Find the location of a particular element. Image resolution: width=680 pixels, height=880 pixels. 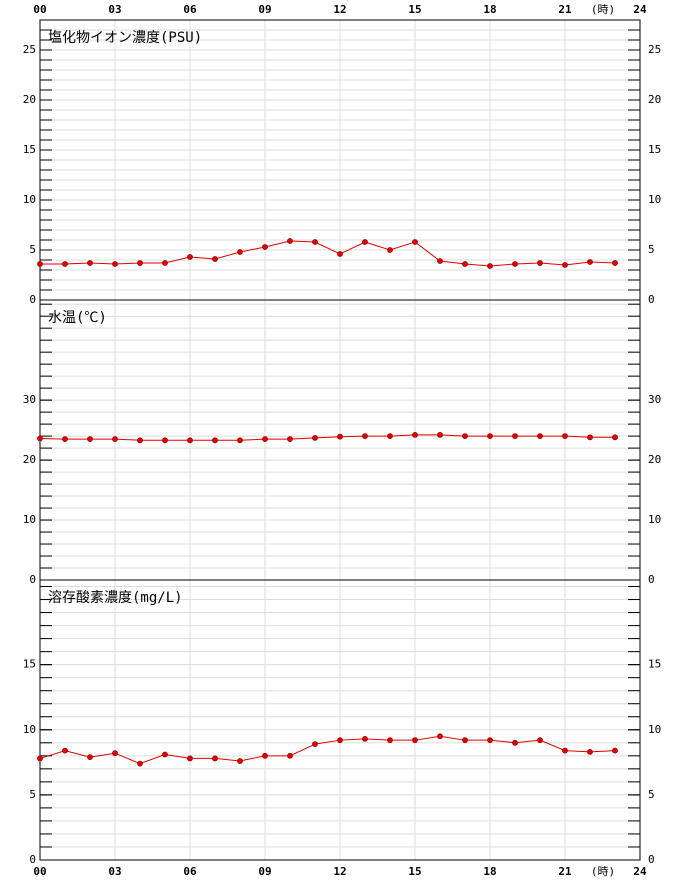

x-tick-label: 18 is located at coordinates (489, 871).